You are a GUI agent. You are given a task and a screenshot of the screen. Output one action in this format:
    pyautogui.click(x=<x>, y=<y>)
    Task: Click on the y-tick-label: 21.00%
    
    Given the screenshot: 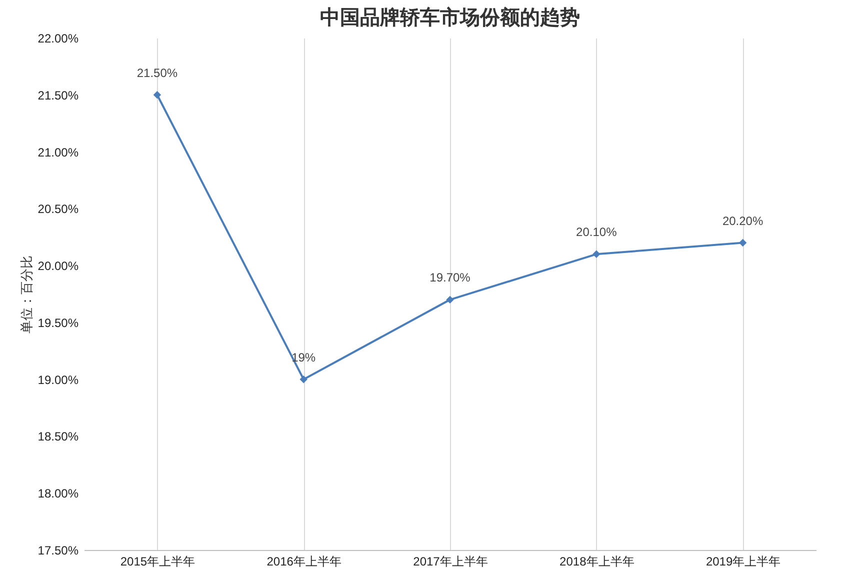 What is the action you would take?
    pyautogui.click(x=58, y=152)
    